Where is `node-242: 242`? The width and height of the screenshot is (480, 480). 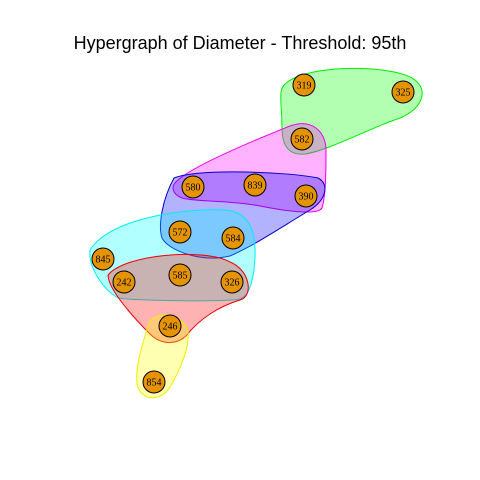 node-242: 242 is located at coordinates (124, 282).